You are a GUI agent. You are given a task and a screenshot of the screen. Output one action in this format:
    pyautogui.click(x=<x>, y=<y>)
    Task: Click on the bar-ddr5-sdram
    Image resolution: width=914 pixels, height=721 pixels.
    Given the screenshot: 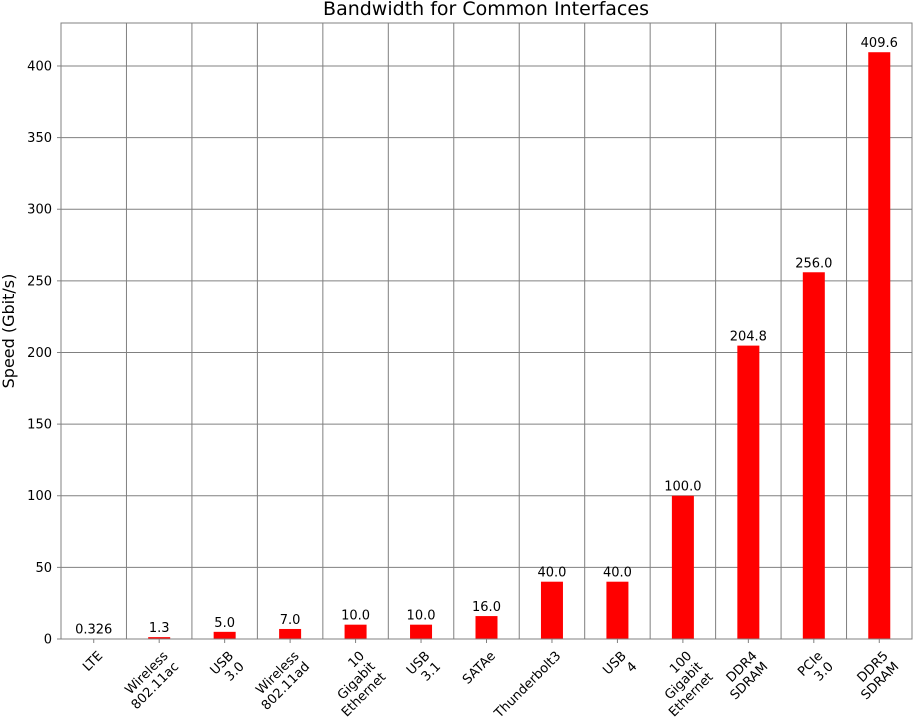 What is the action you would take?
    pyautogui.click(x=879, y=346)
    